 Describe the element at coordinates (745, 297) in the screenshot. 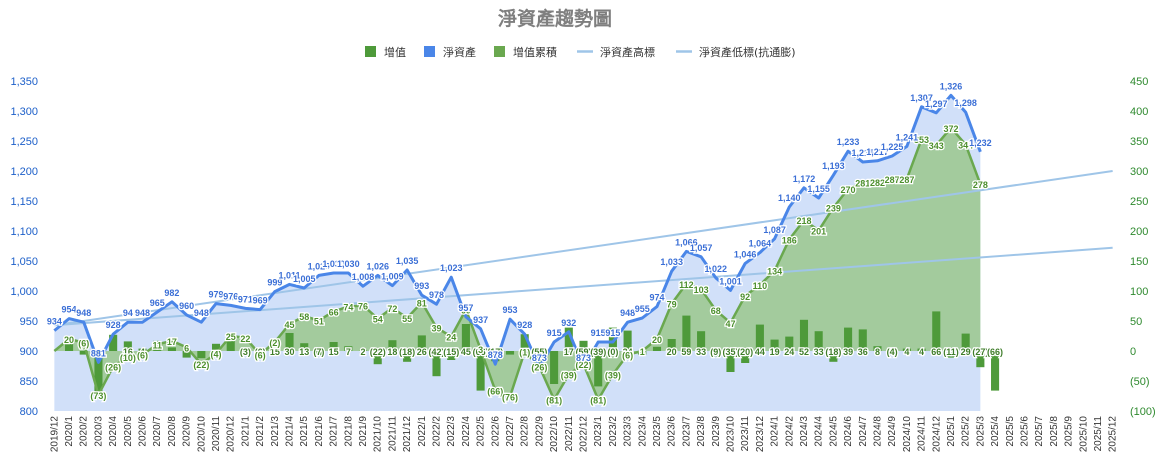

I see `cumulative-label: 92` at that location.